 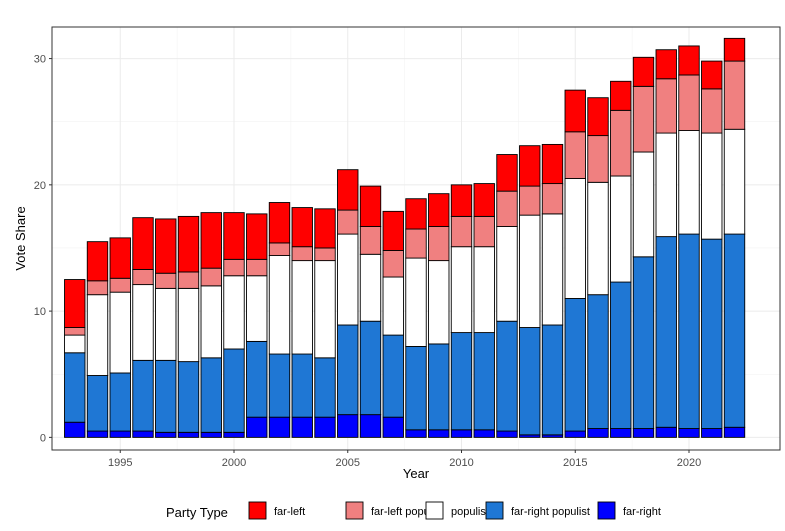 What do you see at coordinates (416, 473) in the screenshot?
I see `x-axis-title: Year` at bounding box center [416, 473].